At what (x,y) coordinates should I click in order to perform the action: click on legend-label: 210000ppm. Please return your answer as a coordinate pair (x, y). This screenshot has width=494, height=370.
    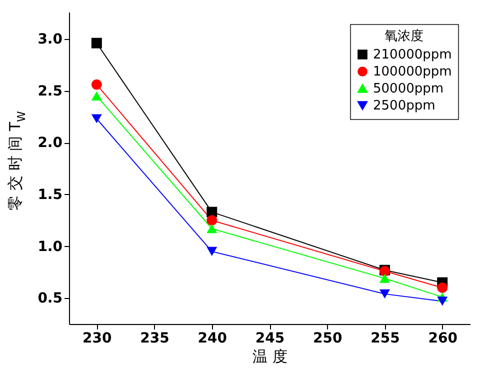
    Looking at the image, I should click on (412, 55).